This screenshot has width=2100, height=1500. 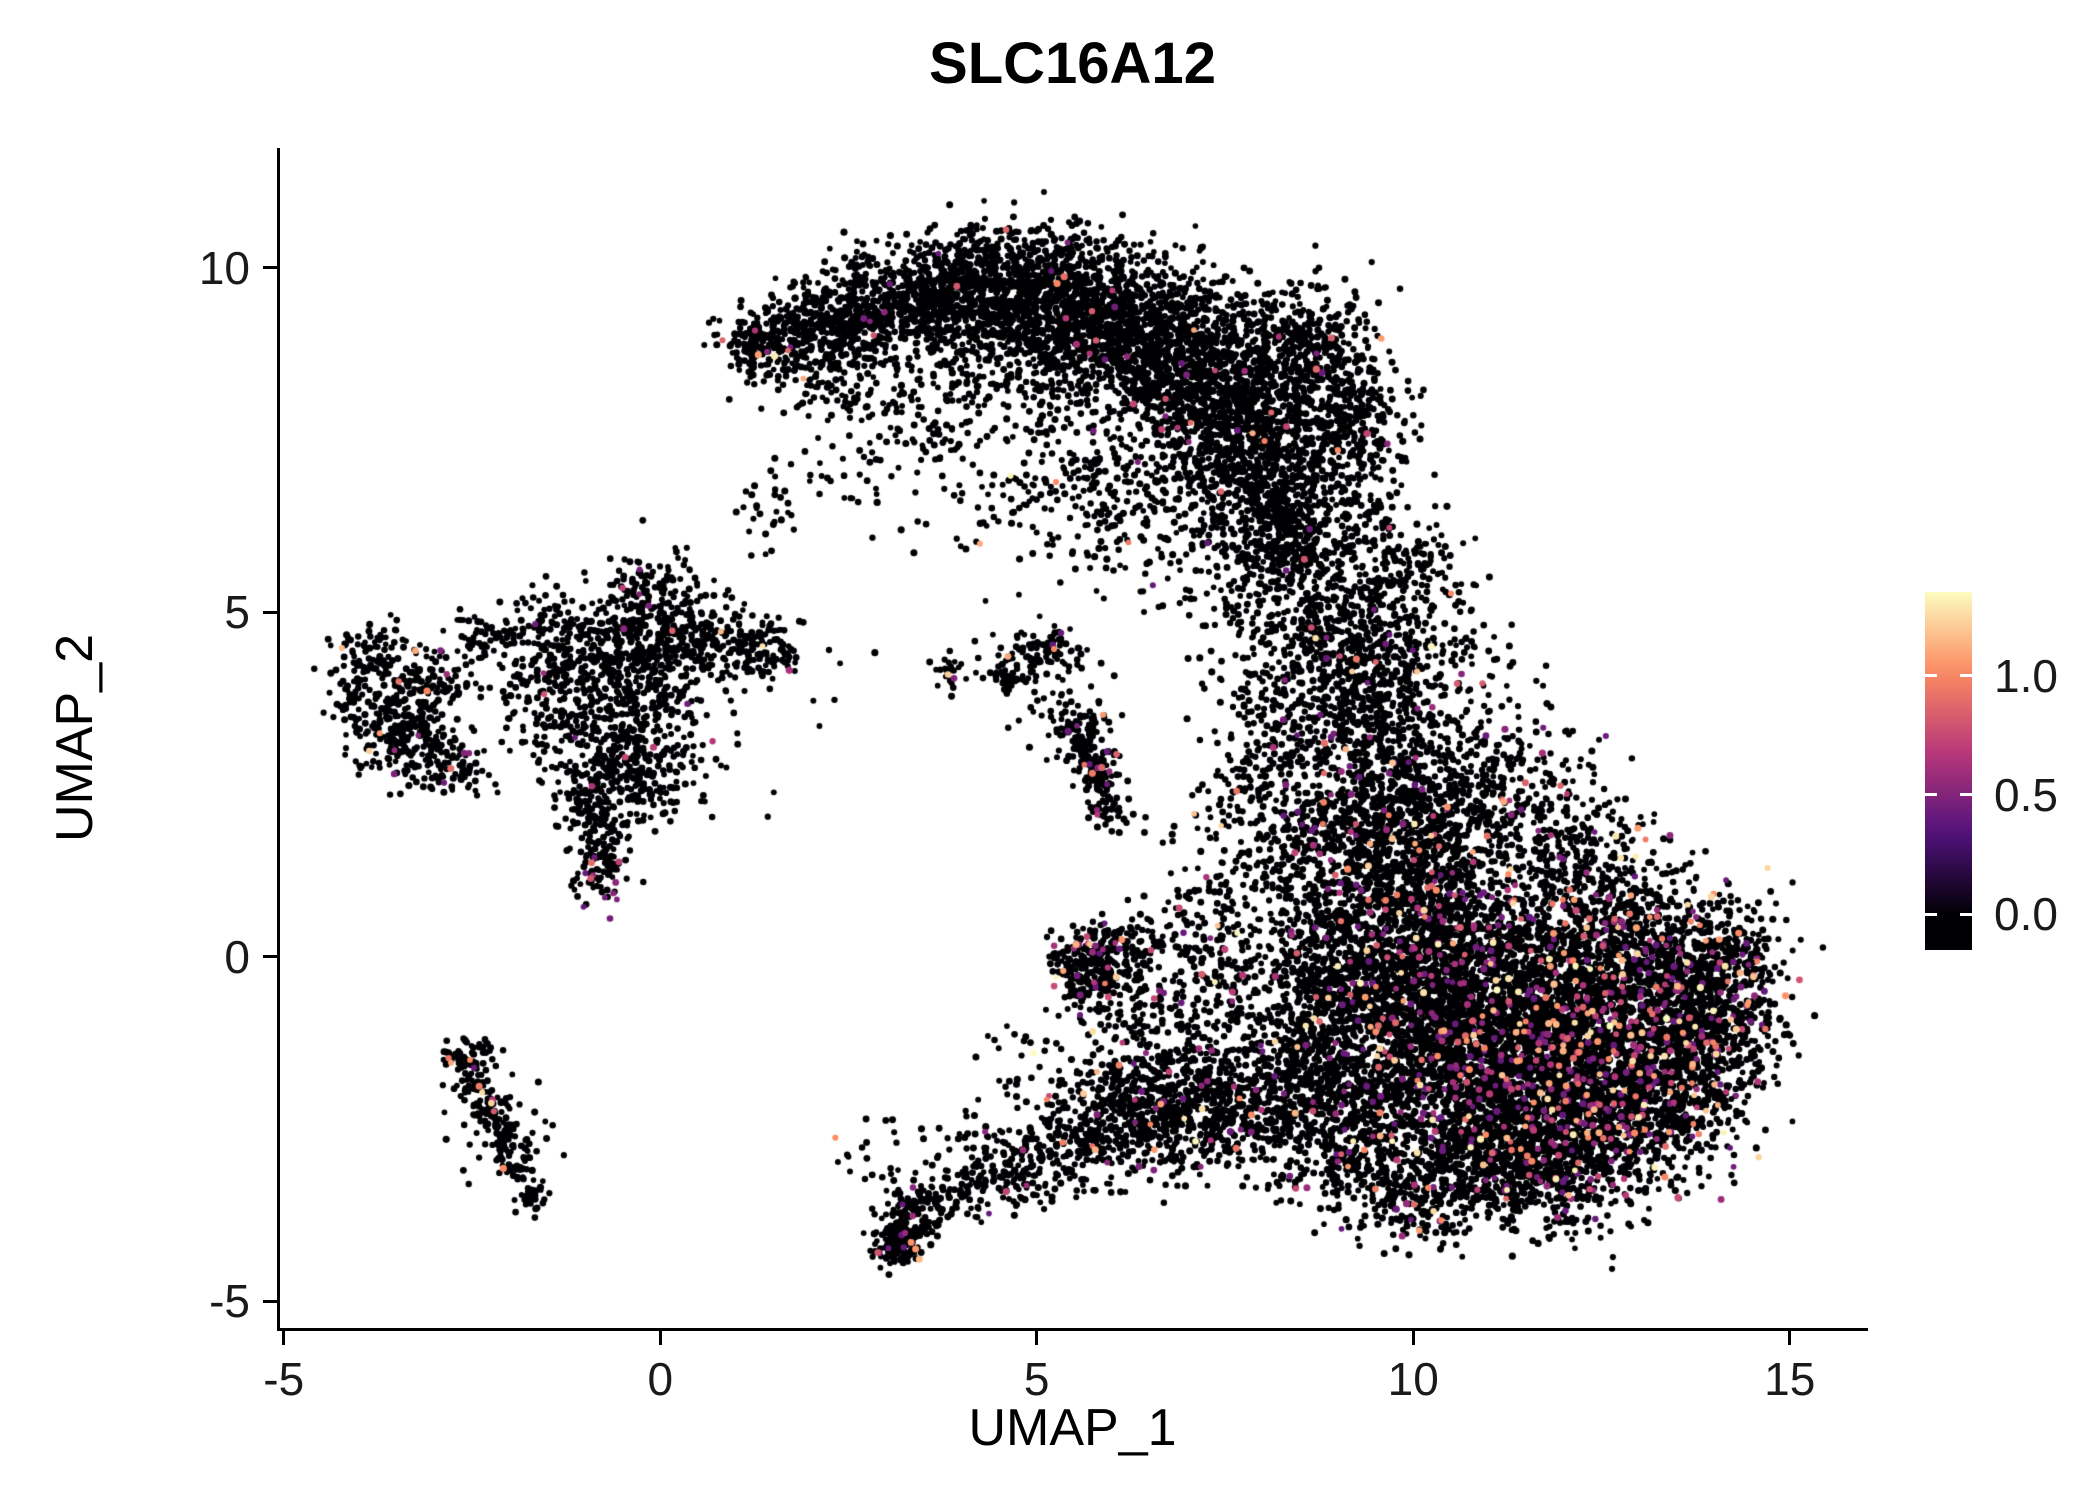 What do you see at coordinates (1072, 63) in the screenshot?
I see `plot-title: SLC16A12` at bounding box center [1072, 63].